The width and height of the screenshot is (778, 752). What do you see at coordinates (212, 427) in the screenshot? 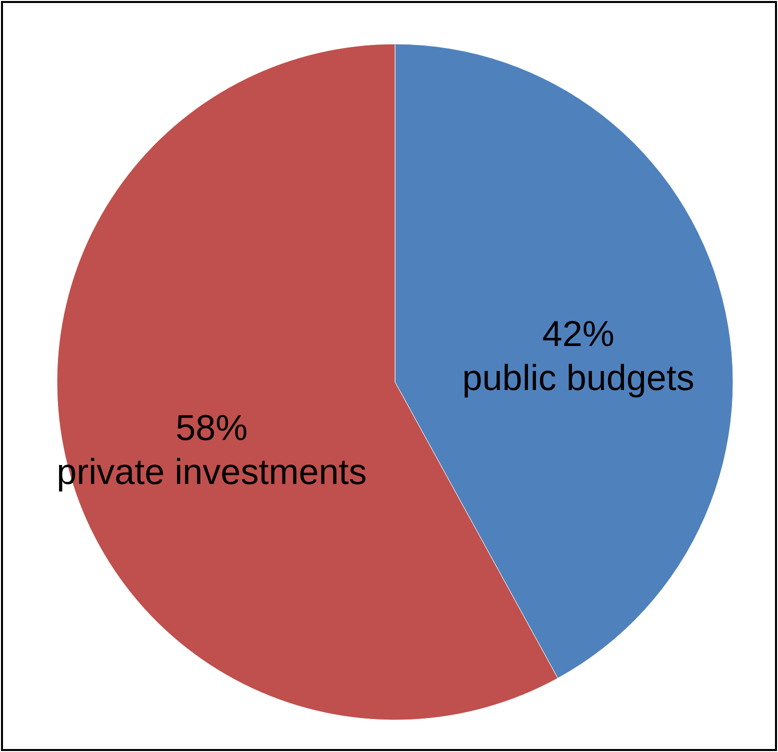
I see `data-label: 58%` at bounding box center [212, 427].